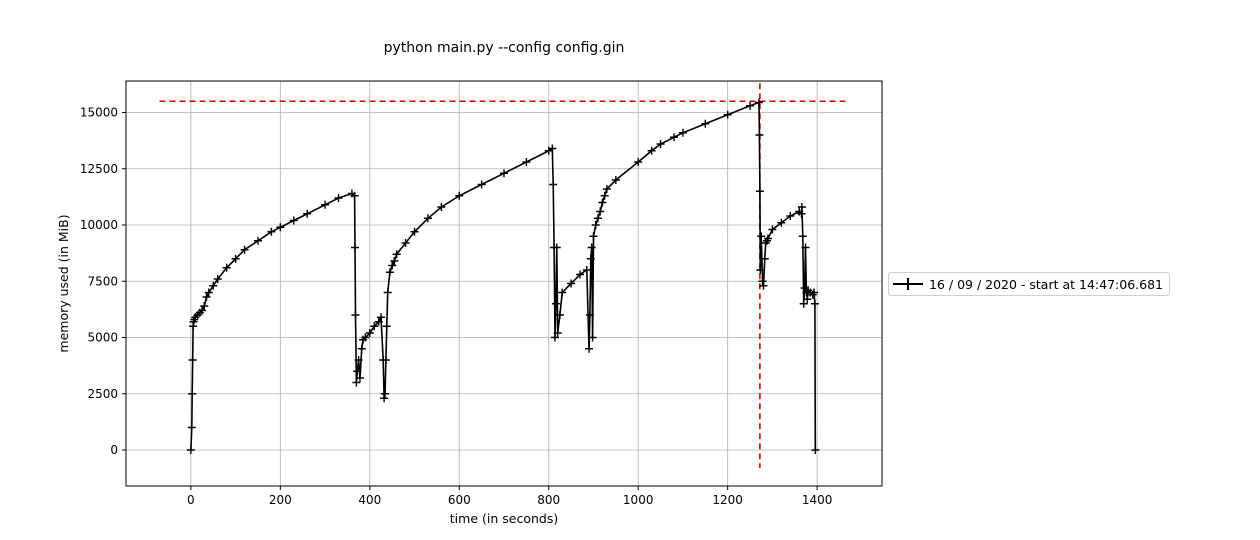  What do you see at coordinates (102, 281) in the screenshot?
I see `y-tick-label: 7500` at bounding box center [102, 281].